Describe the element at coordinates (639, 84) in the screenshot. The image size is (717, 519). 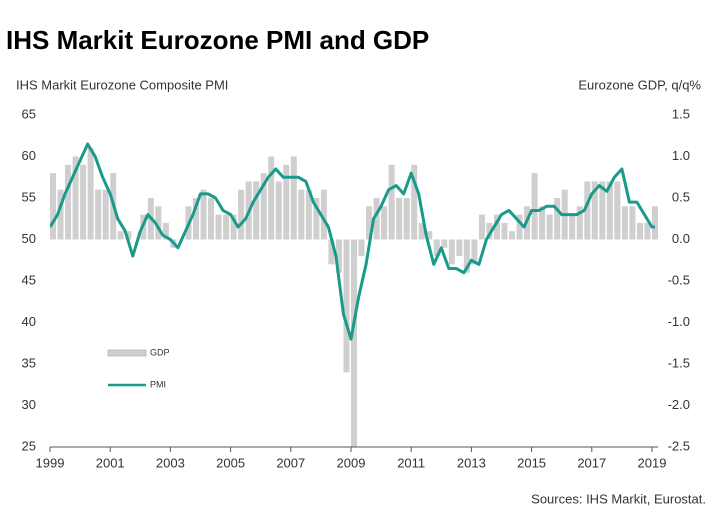
I see `y2-axis-label: Eurozone GDP, q/q%` at that location.